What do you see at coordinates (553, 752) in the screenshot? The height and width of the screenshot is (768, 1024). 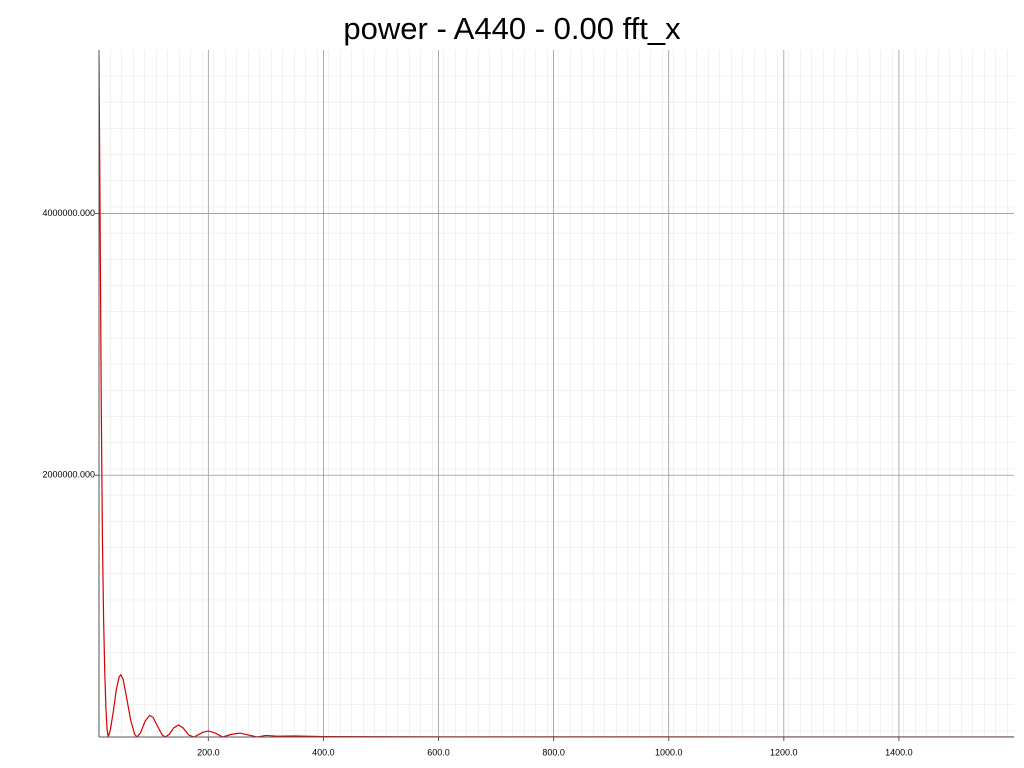 I see `x-tick-label: 800.0` at bounding box center [553, 752].